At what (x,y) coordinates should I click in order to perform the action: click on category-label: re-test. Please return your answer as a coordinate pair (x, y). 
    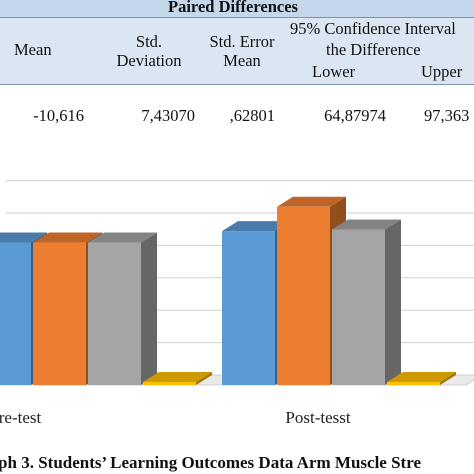
    Looking at the image, I should click on (21, 417).